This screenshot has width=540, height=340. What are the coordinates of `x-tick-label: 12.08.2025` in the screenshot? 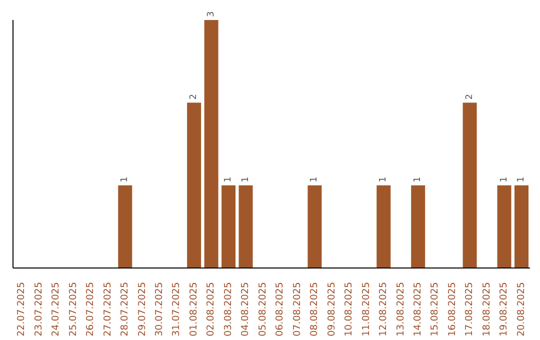 It's located at (384, 309).